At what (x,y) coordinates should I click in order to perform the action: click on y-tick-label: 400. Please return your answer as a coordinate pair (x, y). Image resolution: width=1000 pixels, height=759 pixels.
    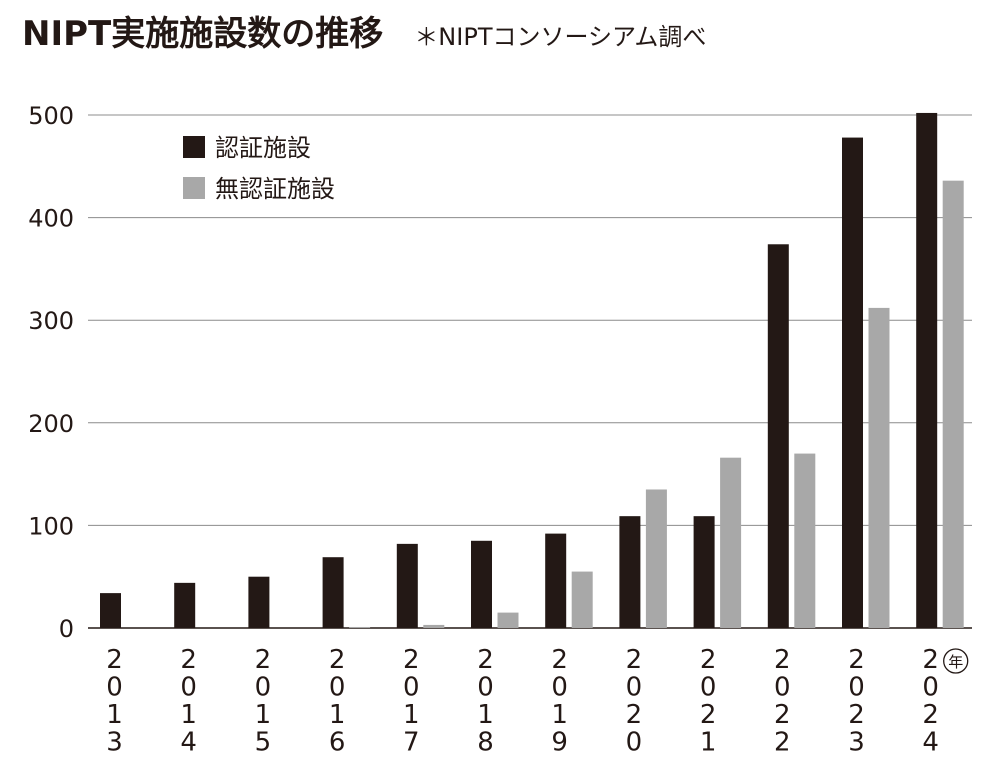
    Looking at the image, I should click on (51, 219).